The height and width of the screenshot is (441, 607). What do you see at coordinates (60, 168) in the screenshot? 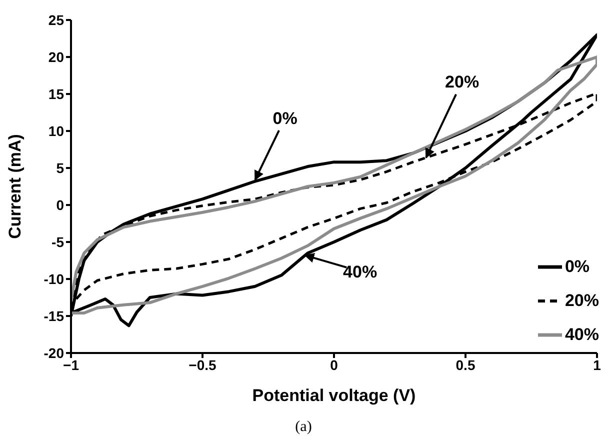
I see `y-tick-label: 5` at bounding box center [60, 168].